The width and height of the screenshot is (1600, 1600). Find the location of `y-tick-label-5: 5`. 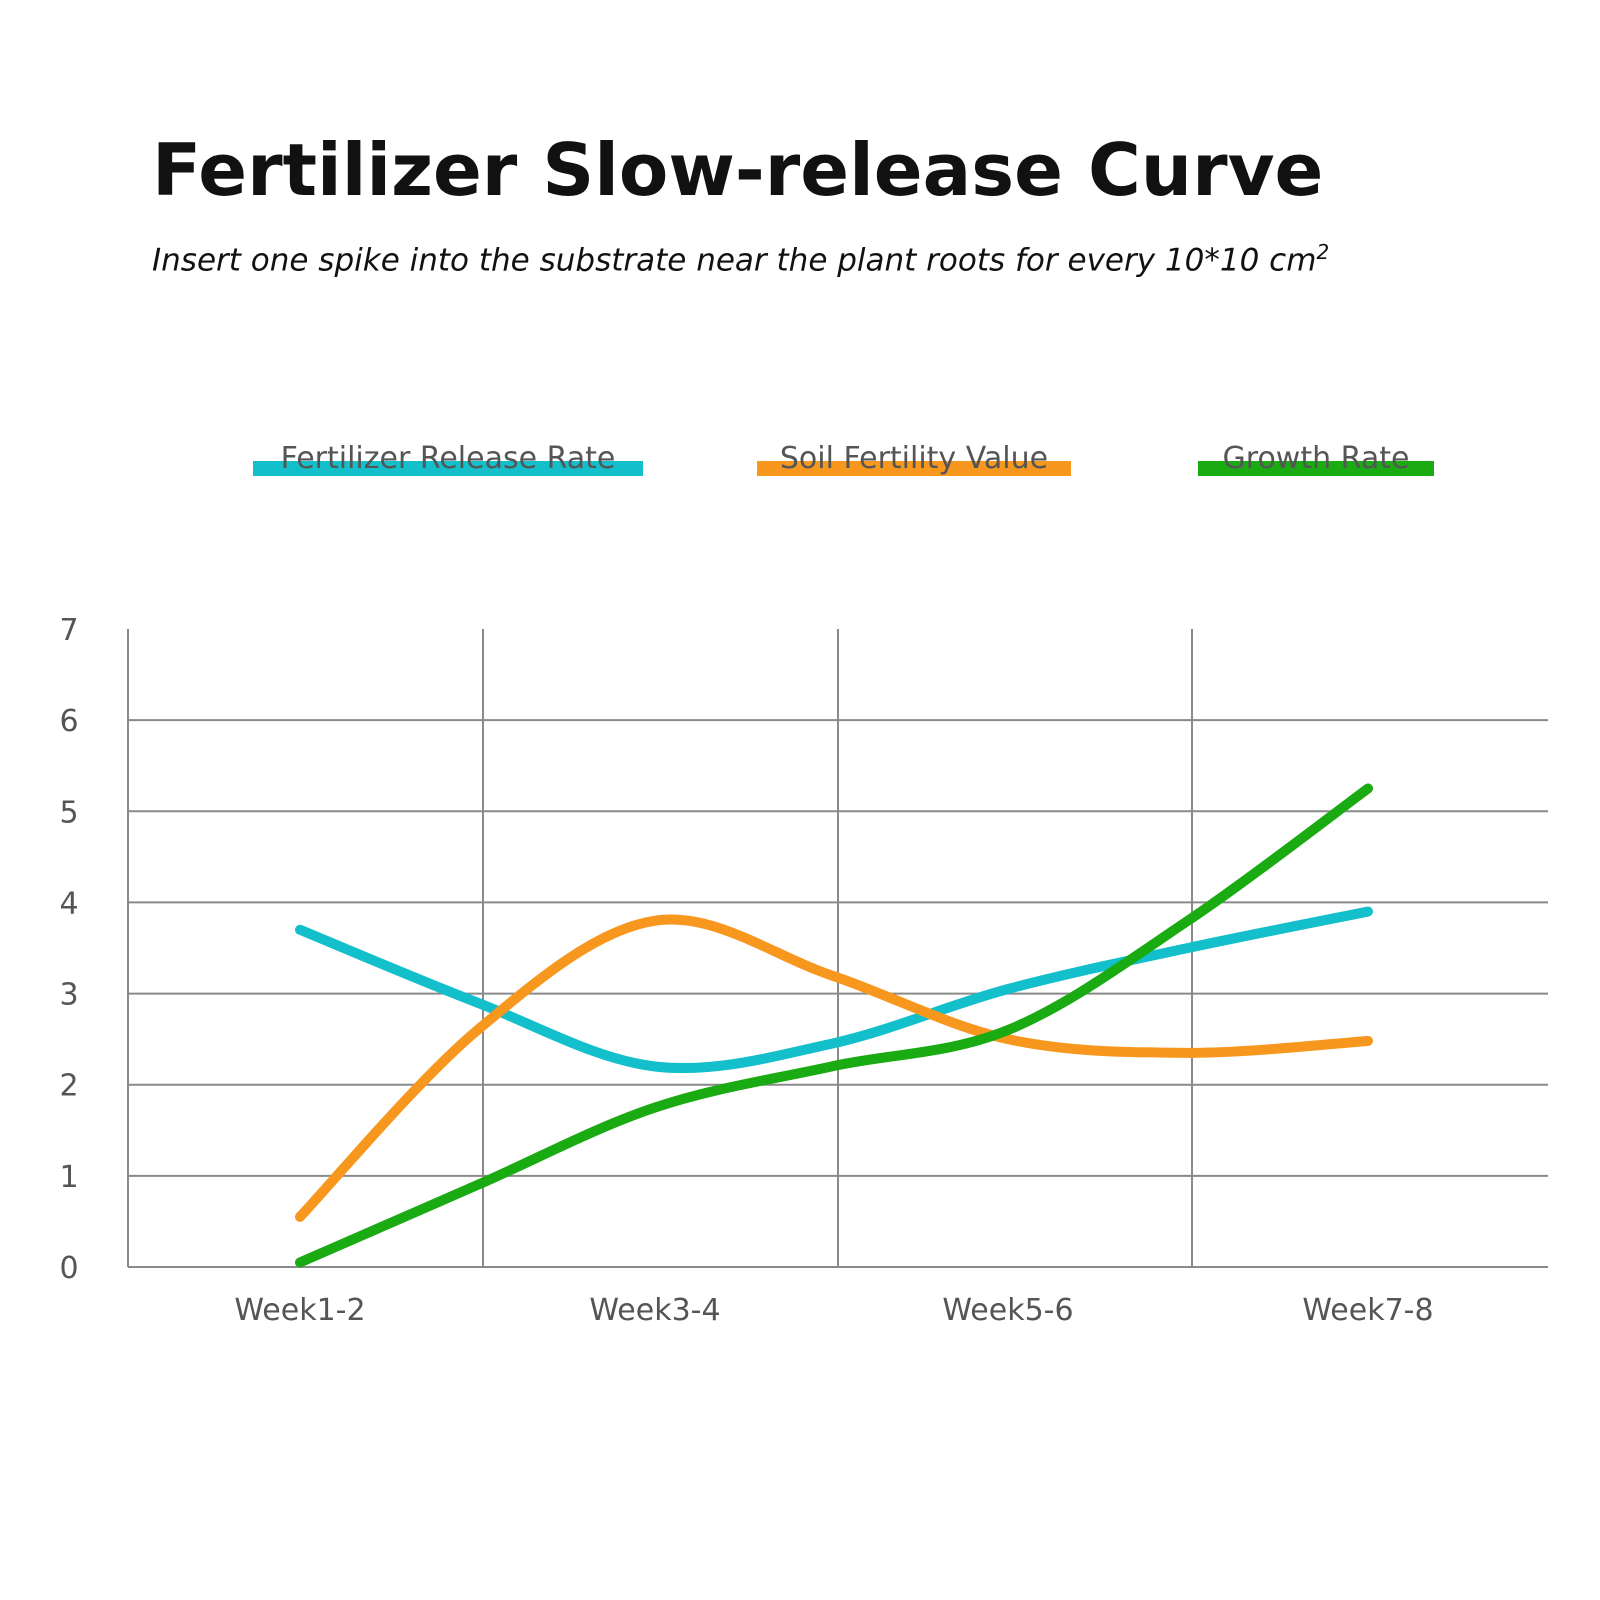

y-tick-label-5: 5 is located at coordinates (68, 812).